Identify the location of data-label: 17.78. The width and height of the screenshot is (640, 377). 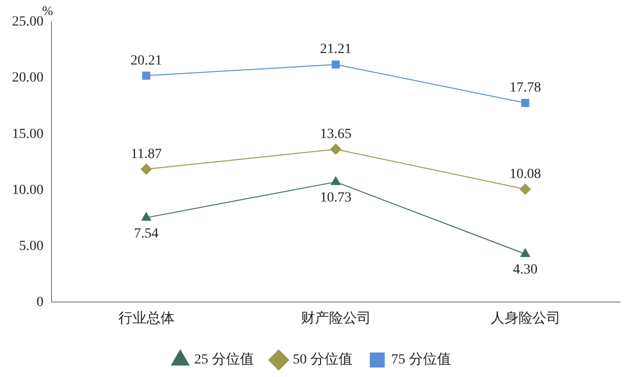
(525, 88).